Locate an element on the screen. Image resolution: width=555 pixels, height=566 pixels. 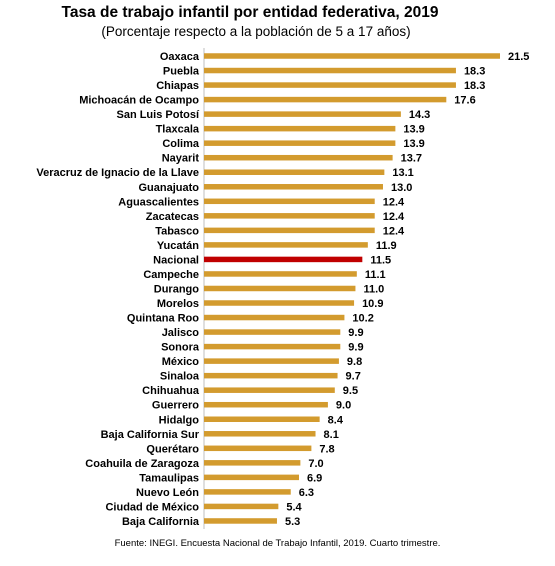
category-label: Baja California Sur is located at coordinates (150, 435).